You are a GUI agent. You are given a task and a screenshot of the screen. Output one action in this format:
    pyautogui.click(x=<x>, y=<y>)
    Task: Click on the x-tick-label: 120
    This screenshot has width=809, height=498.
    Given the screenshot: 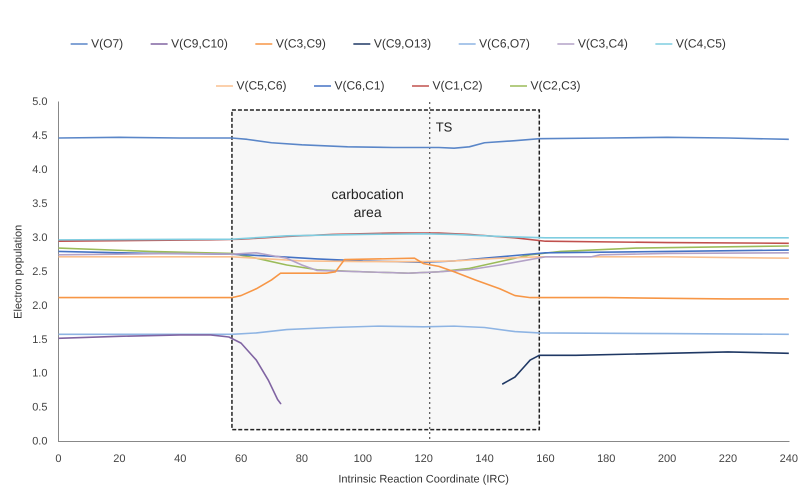 What is the action you would take?
    pyautogui.click(x=423, y=459)
    